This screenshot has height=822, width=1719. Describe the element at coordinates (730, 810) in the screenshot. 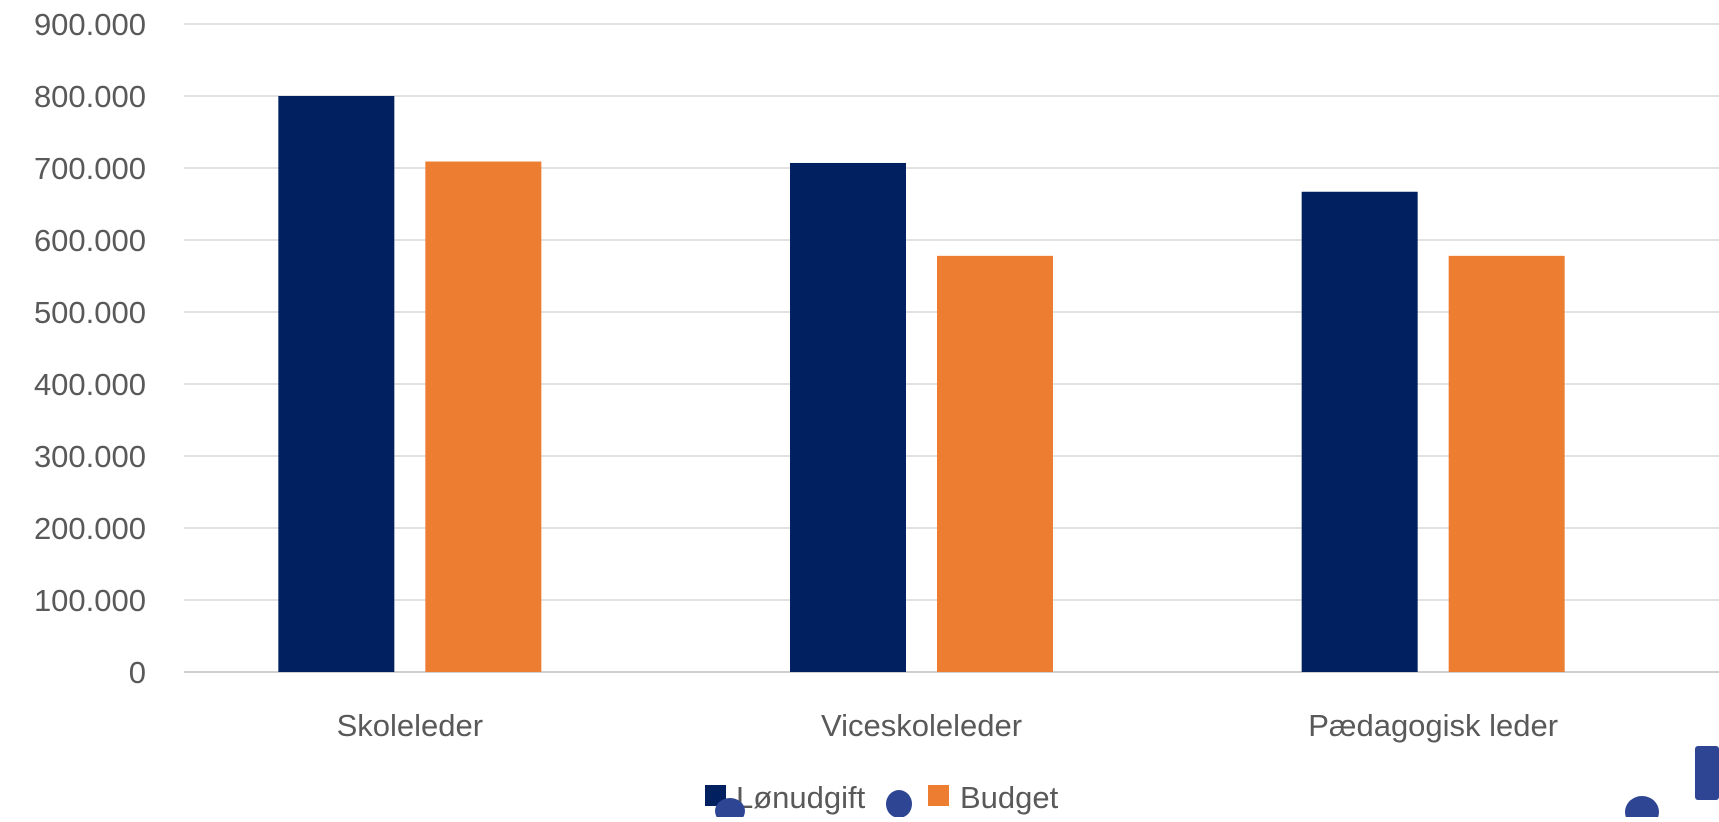

I see `decor-blob-left` at that location.